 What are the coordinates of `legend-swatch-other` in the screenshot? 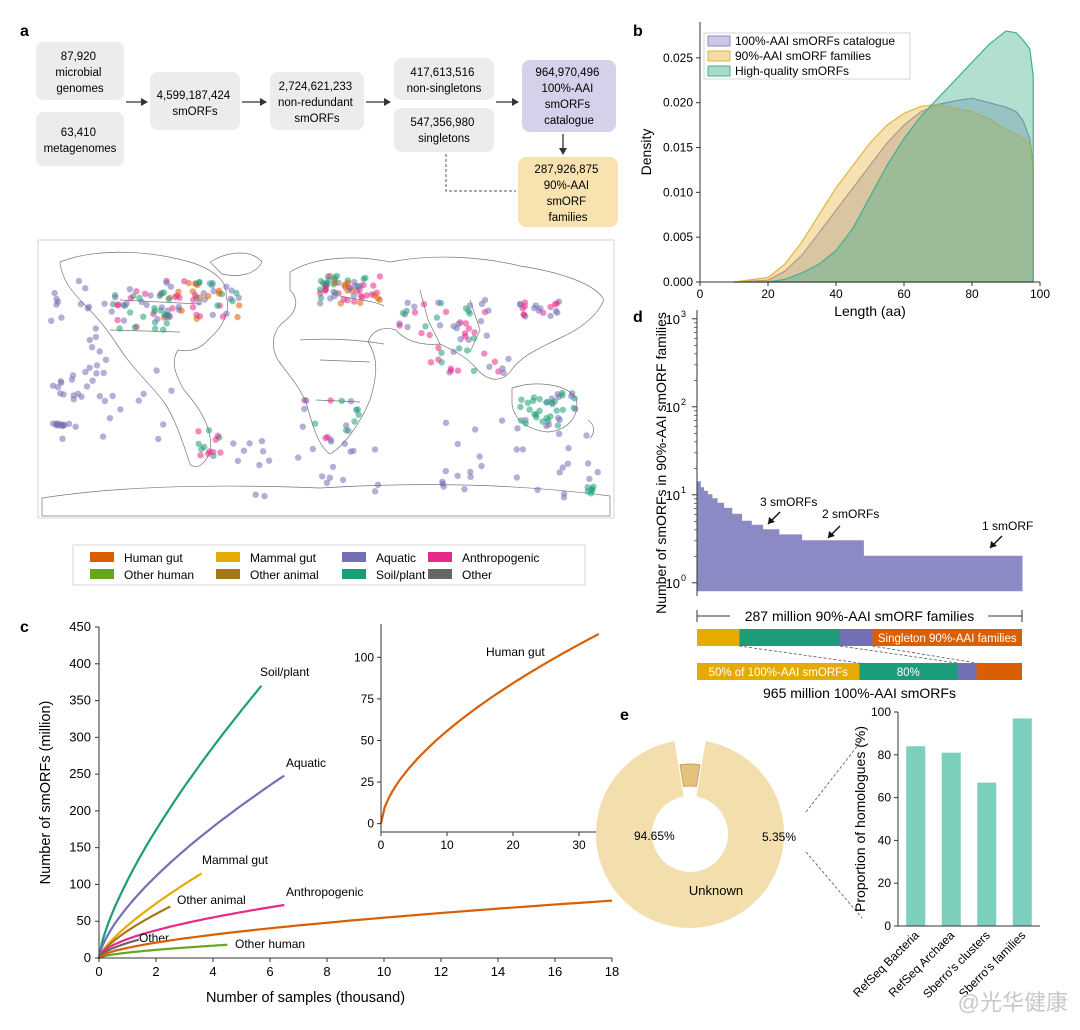 It's located at (440, 574).